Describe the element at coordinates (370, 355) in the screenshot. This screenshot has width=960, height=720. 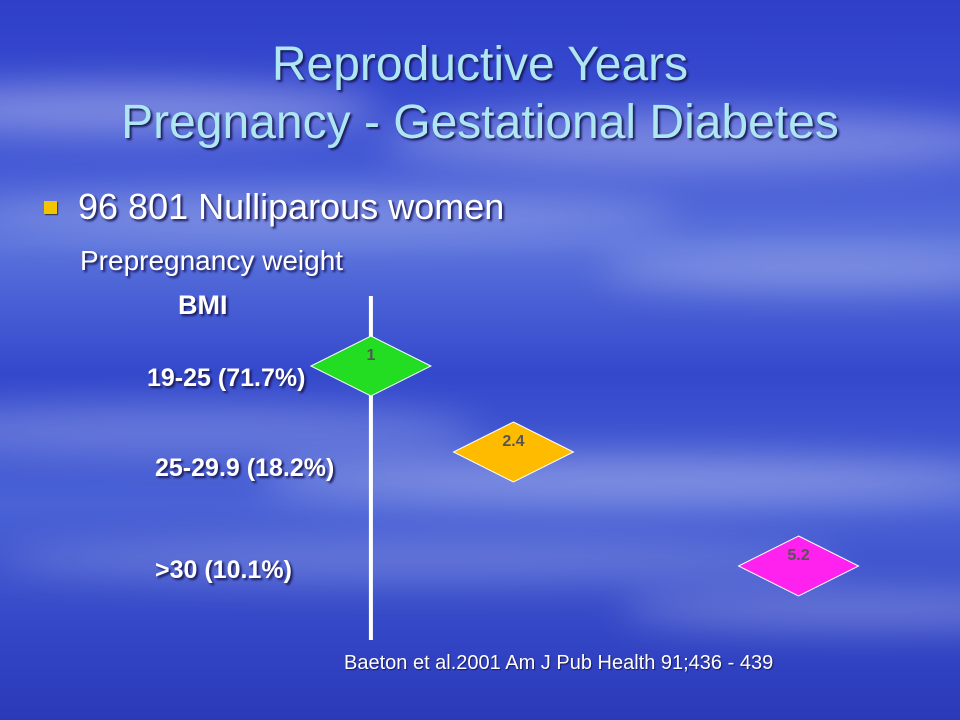
I see `value-label-1: 1` at that location.